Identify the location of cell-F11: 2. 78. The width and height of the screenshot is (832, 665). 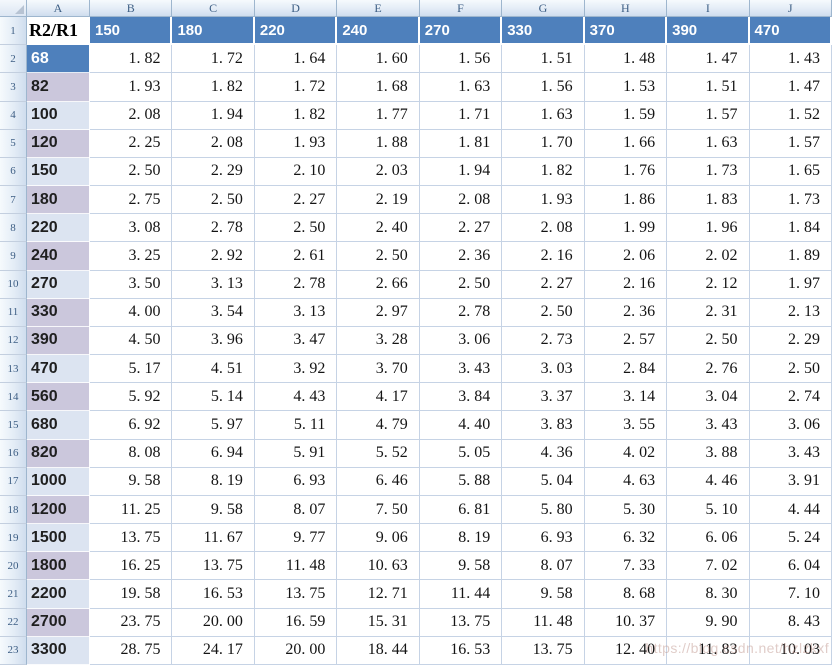
(461, 312).